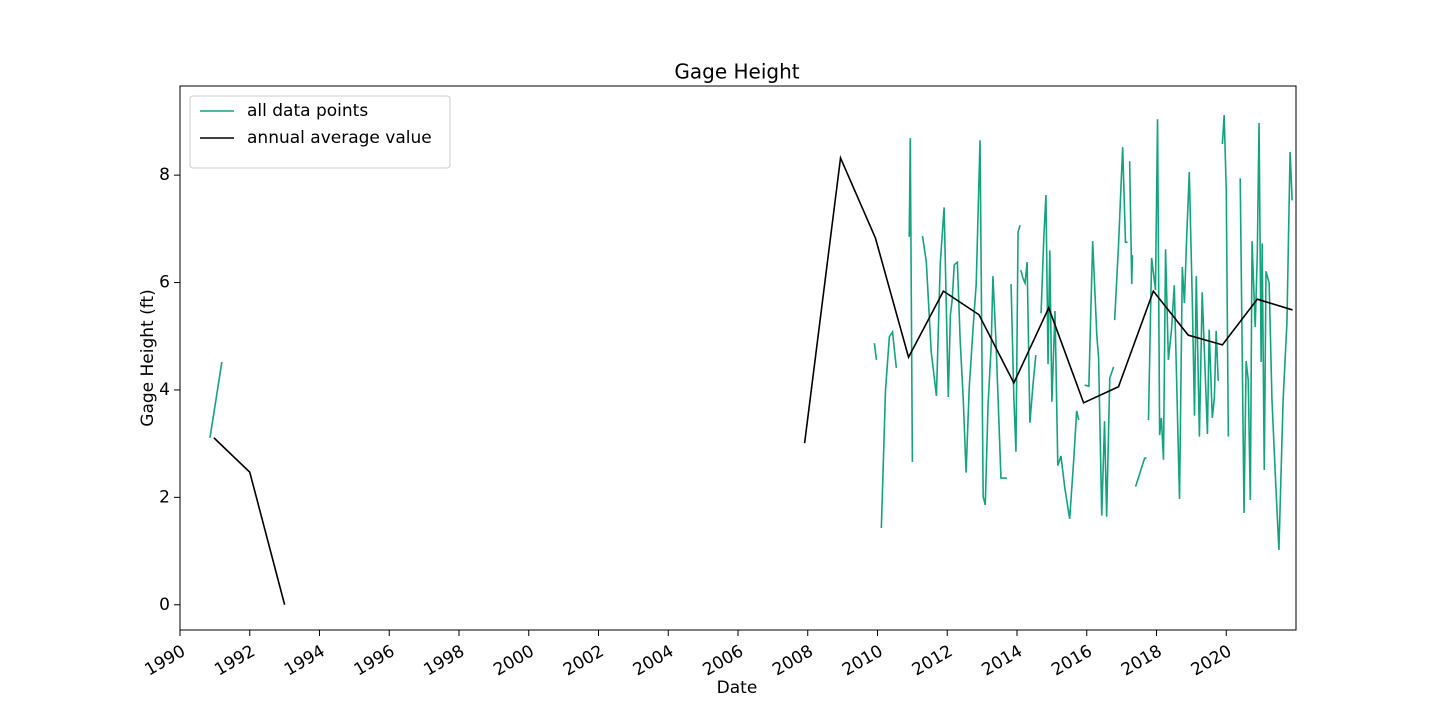 This screenshot has height=720, width=1440. Describe the element at coordinates (792, 660) in the screenshot. I see `x-tick-label: 2008` at that location.